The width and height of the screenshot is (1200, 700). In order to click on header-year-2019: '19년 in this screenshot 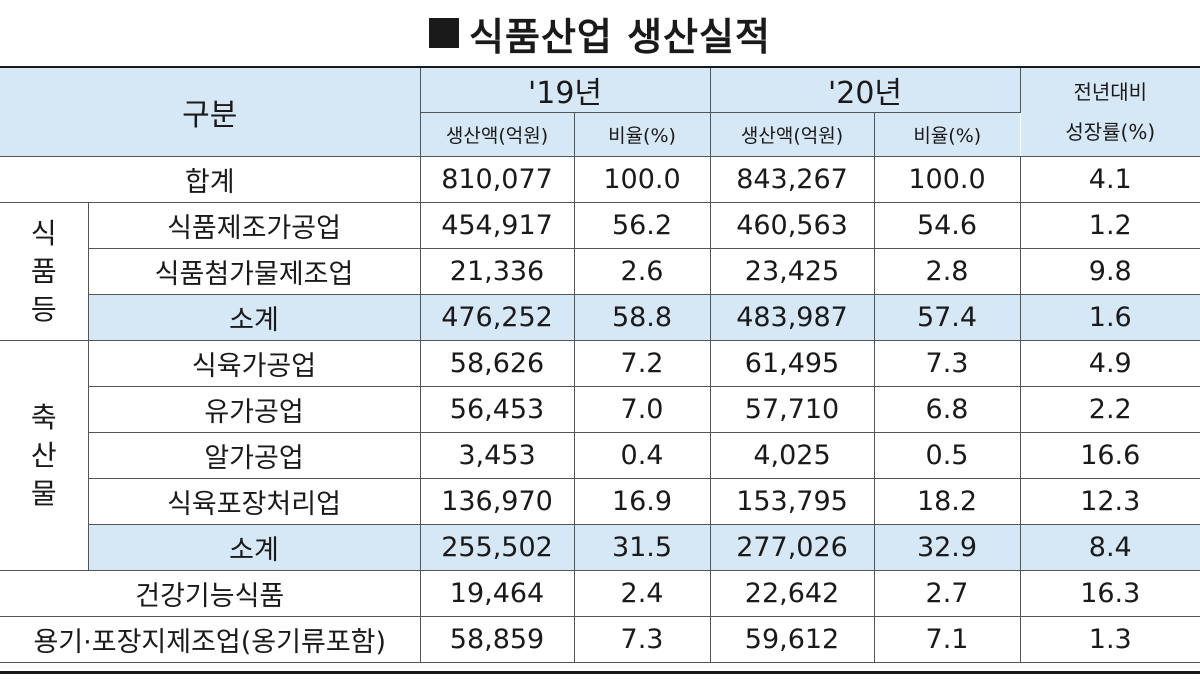, I will do `click(565, 90)`.